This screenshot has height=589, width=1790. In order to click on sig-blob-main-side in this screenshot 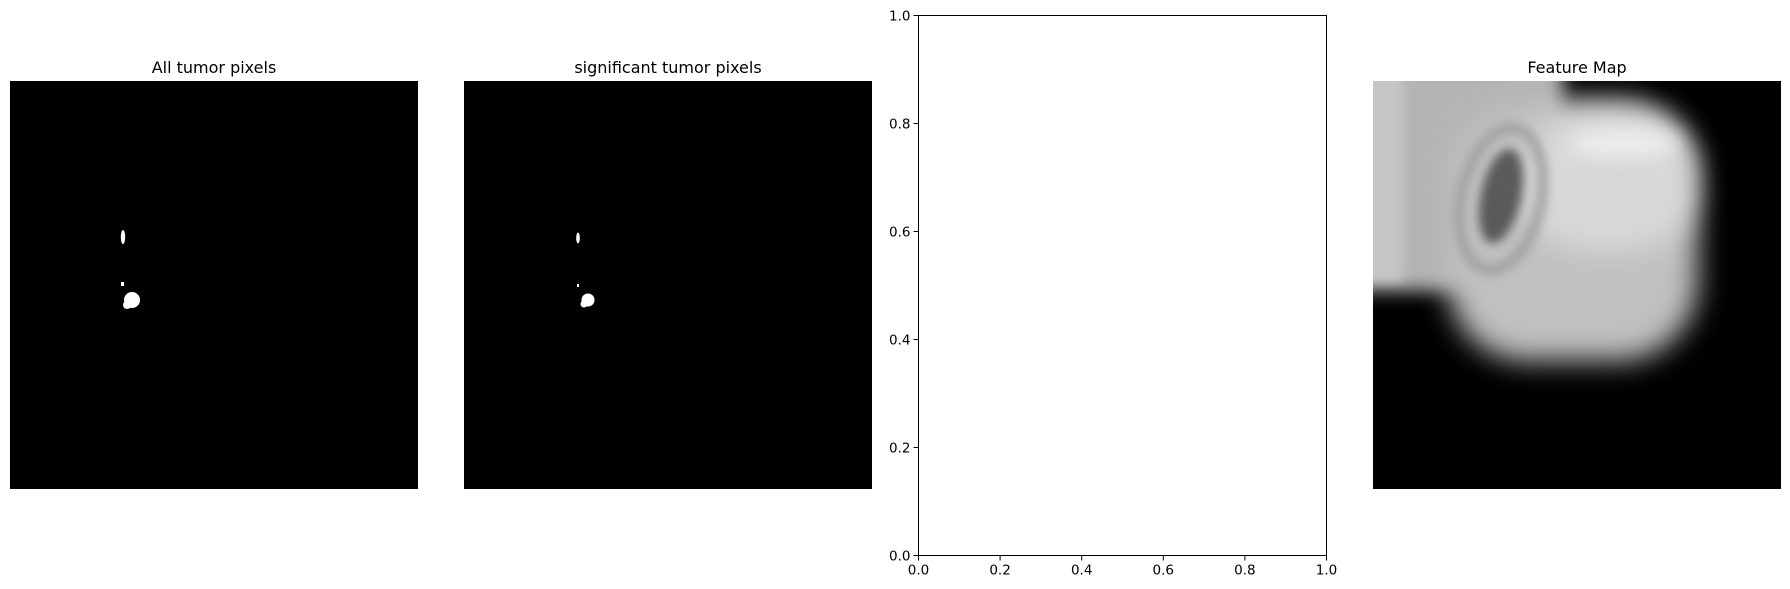, I will do `click(584, 304)`.